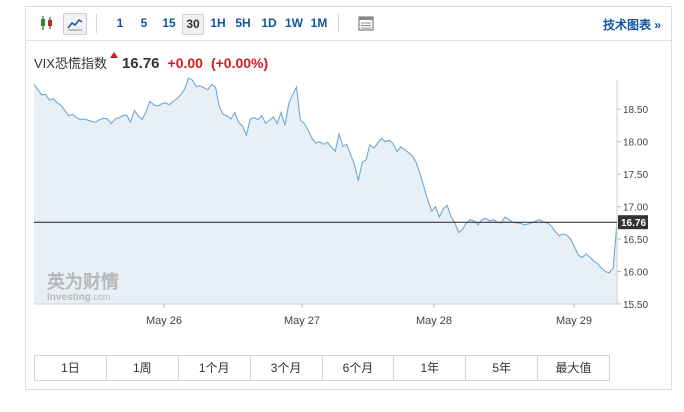 This screenshot has height=412, width=684. What do you see at coordinates (140, 63) in the screenshot?
I see `last-price: 16.76` at bounding box center [140, 63].